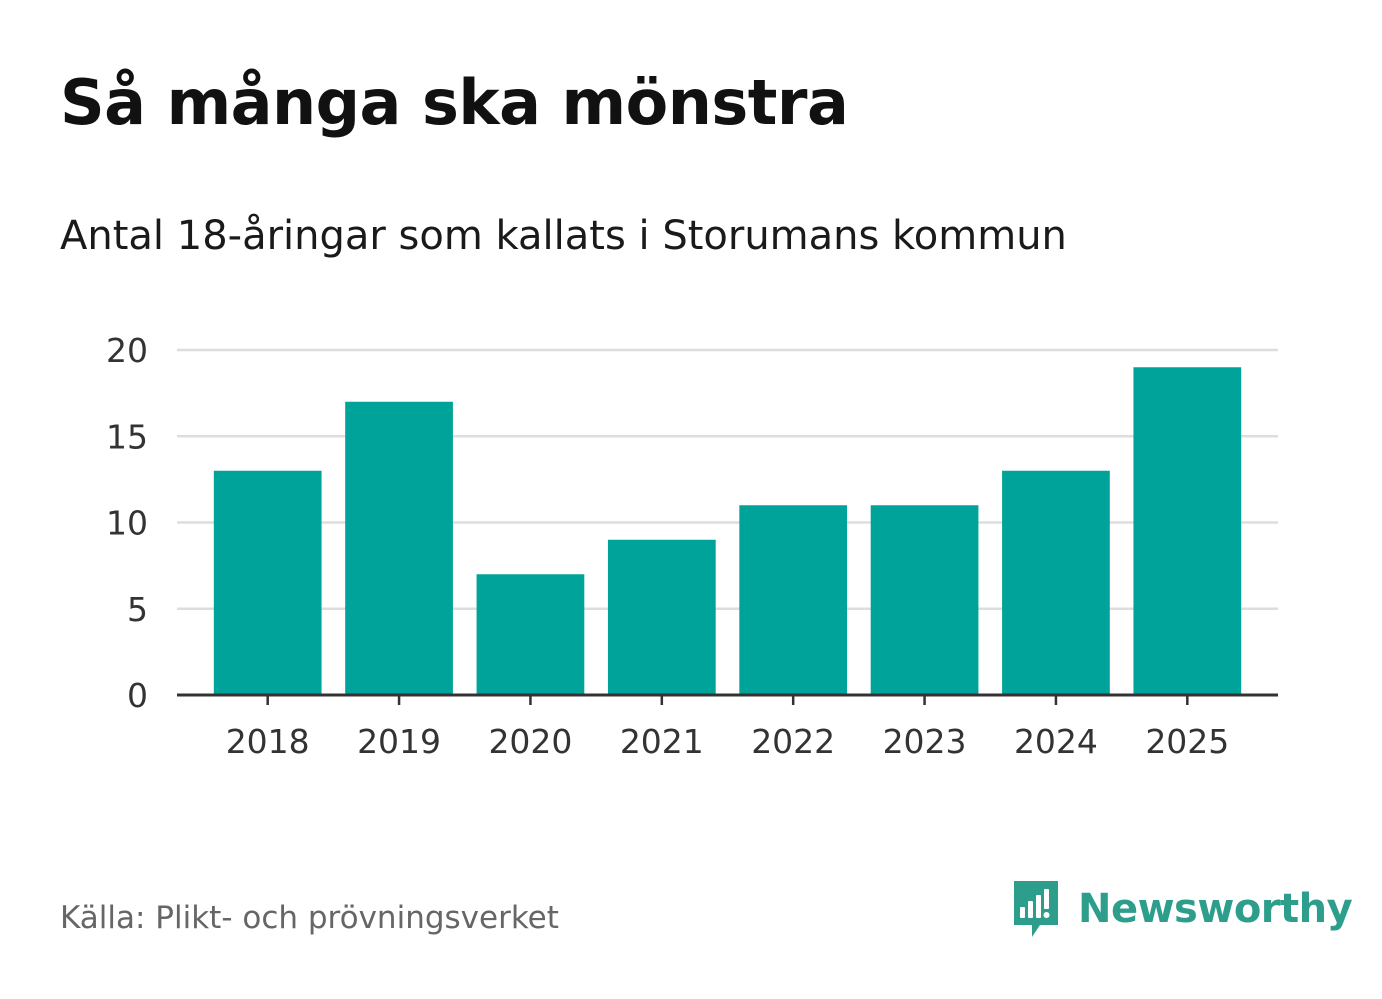 Image resolution: width=1382 pixels, height=999 pixels. Describe the element at coordinates (530, 741) in the screenshot. I see `x-tick-label: 2020` at that location.